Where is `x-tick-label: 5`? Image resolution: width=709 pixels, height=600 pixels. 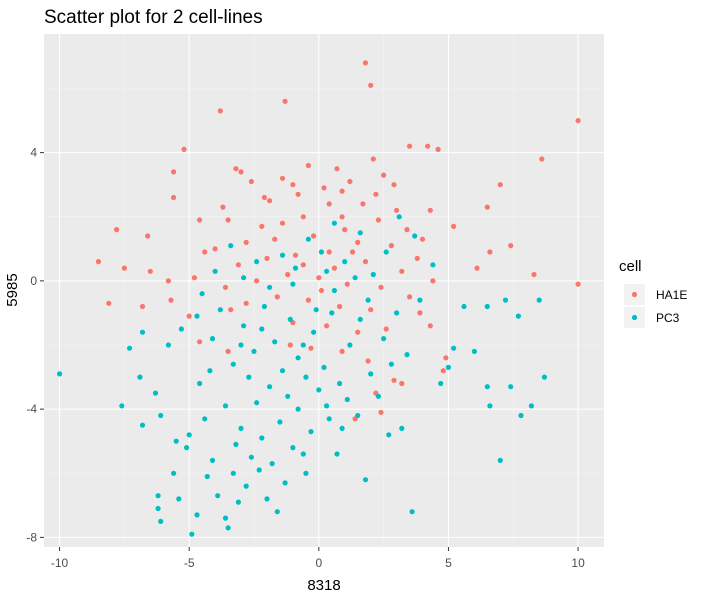
x-tick-label: 5 is located at coordinates (448, 563).